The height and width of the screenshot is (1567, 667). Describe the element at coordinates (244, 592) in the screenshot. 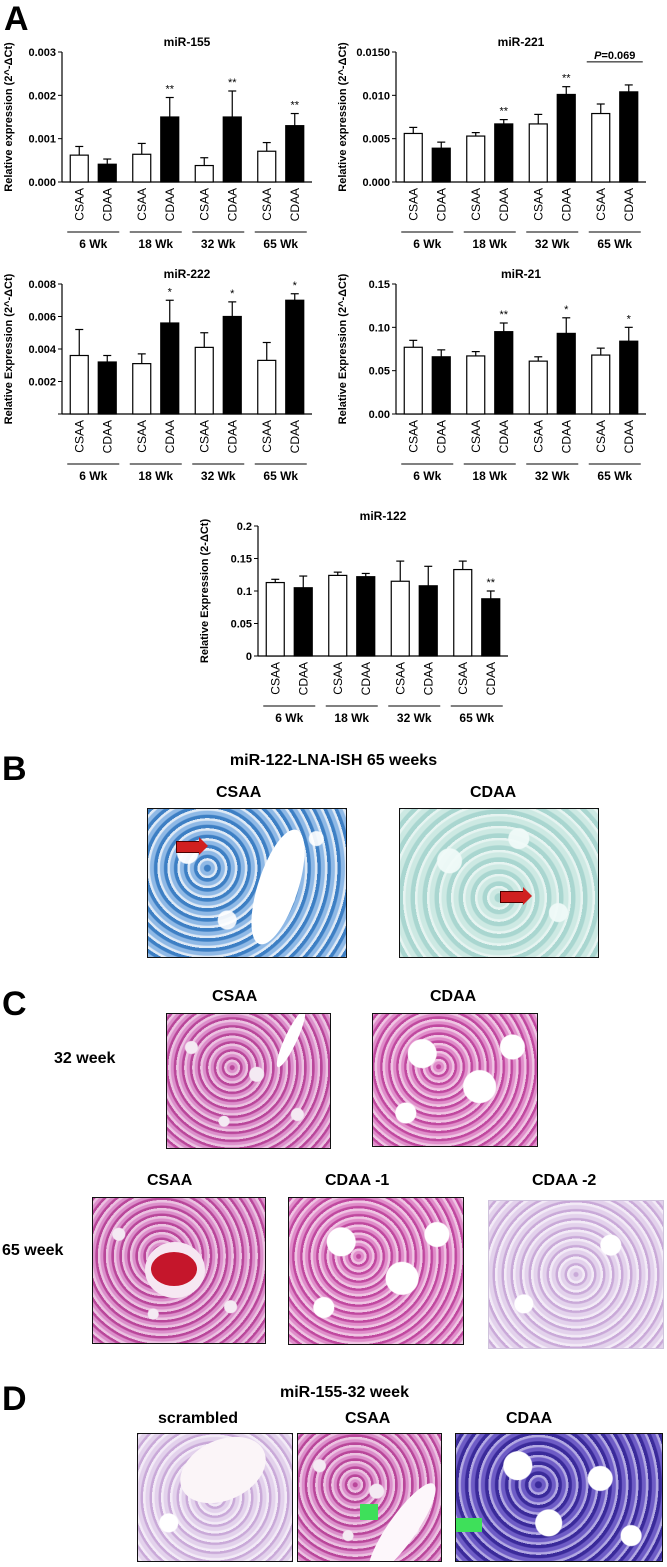

I see `y-tick-label: 0.1` at that location.